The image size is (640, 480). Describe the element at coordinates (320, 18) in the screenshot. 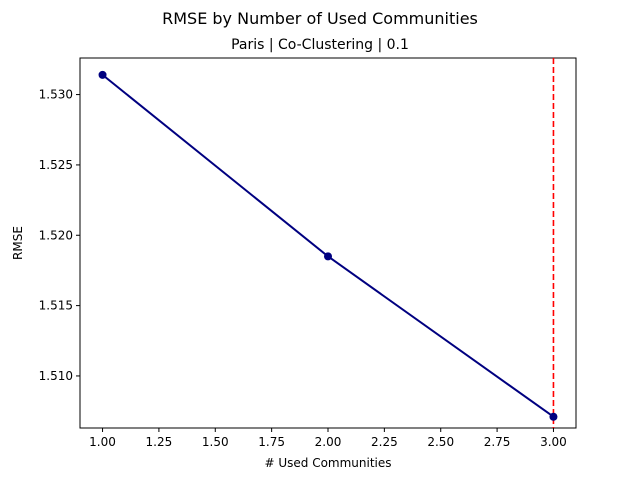

I see `chart-title: RMSE by Number of Used Communities` at that location.